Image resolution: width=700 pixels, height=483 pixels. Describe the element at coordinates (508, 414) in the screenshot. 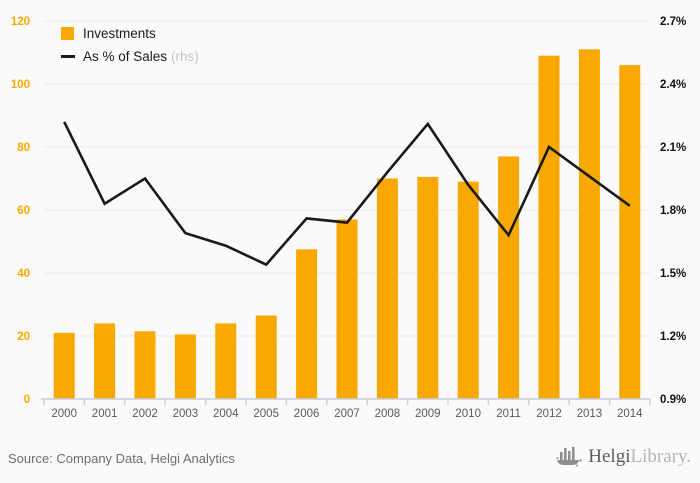

I see `x-axis-label-2011: 2011` at that location.